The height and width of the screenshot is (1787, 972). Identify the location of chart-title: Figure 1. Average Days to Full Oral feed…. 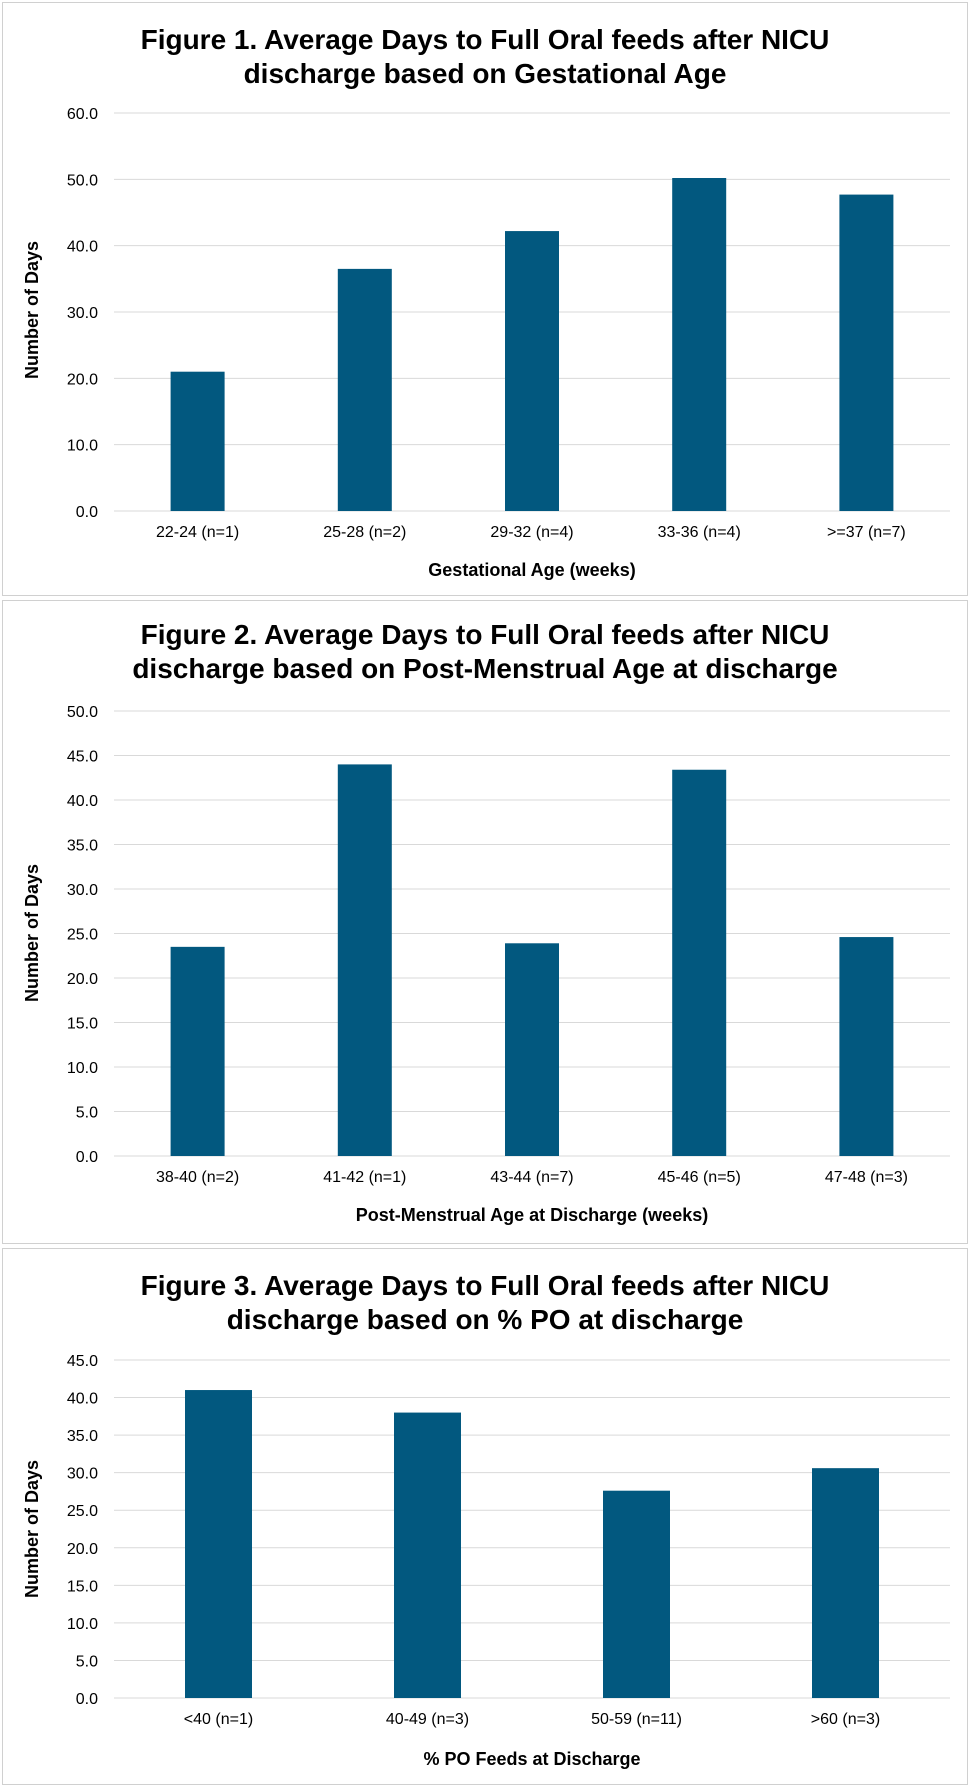
(485, 56).